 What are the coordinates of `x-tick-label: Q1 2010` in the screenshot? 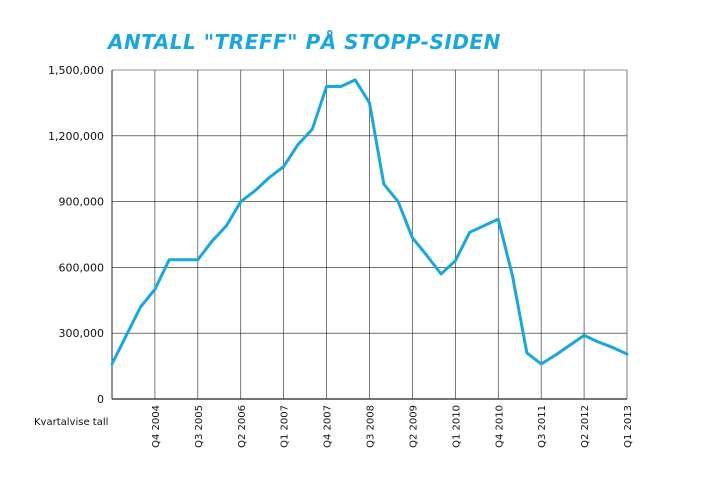 It's located at (456, 426).